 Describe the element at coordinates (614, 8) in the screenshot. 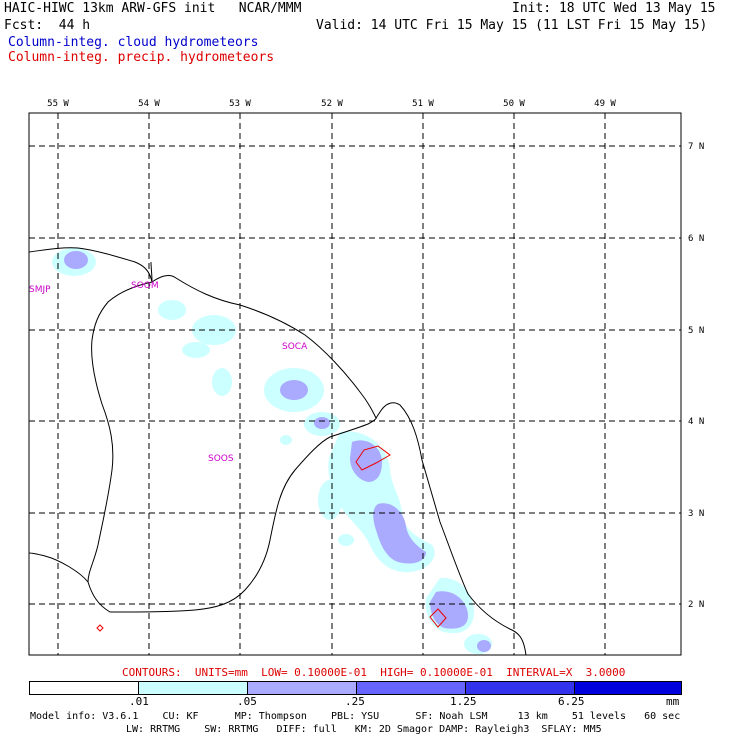

I see `init-time: Init: 18 UTC Wed 13 May 15` at that location.